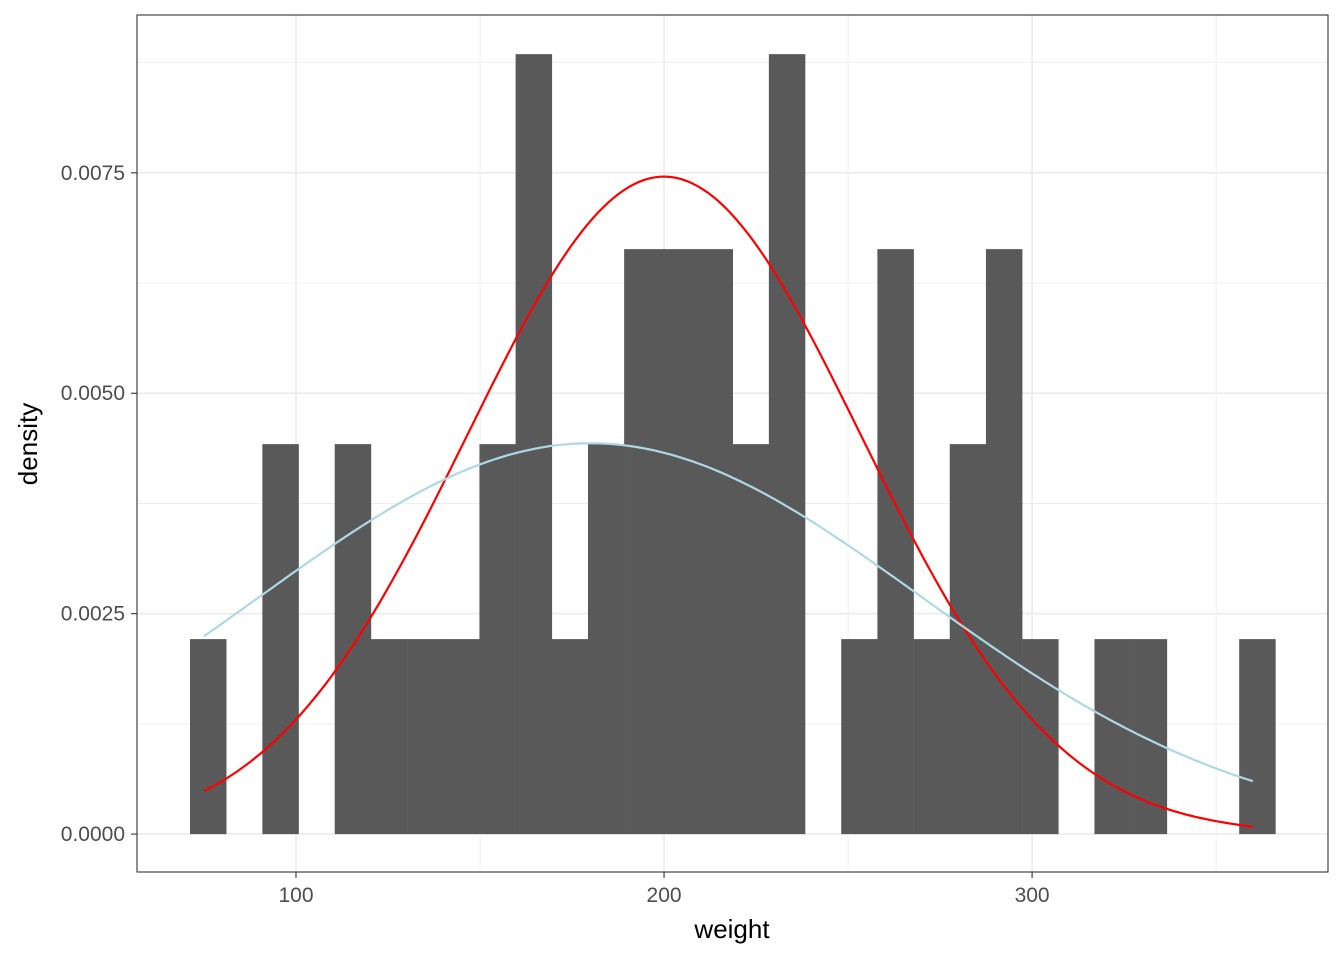 The image size is (1344, 965). I want to click on y-tick-label: 0.0075, so click(93, 173).